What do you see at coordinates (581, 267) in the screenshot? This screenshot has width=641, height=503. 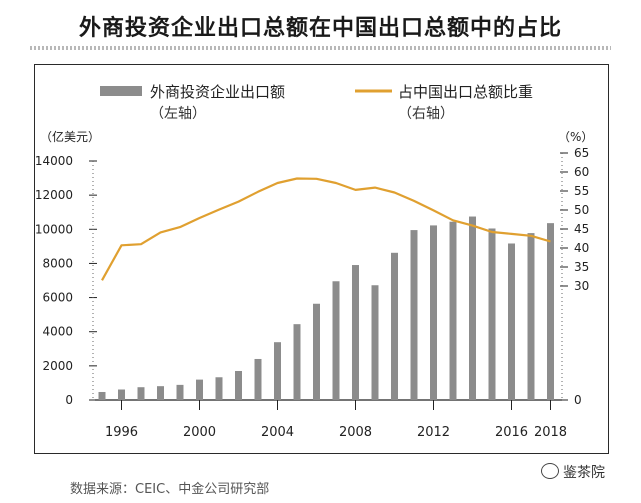 I see `right-tick-label: 35` at bounding box center [581, 267].